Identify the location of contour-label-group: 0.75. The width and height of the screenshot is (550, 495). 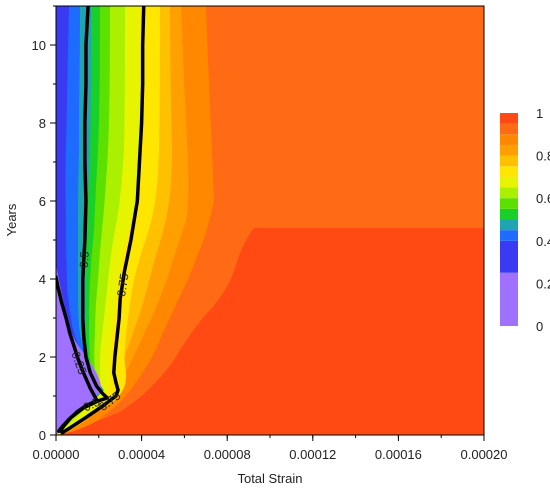
(122, 285).